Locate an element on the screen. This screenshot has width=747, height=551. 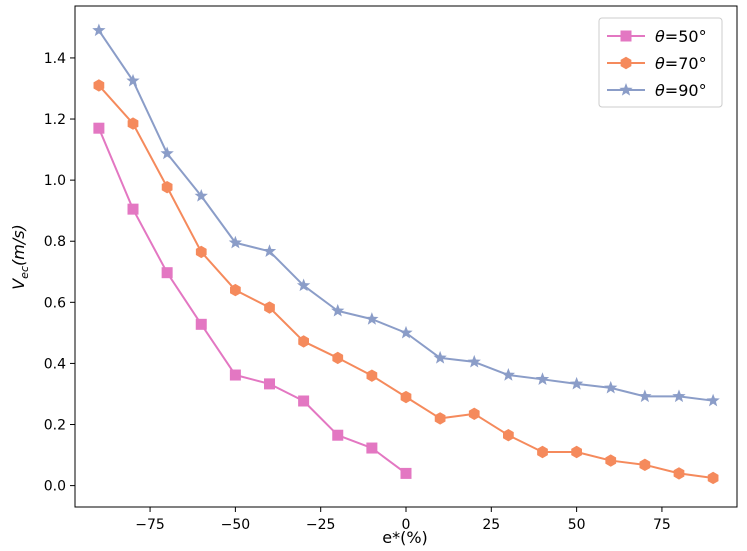
x-tick-label: −75 is located at coordinates (150, 525).